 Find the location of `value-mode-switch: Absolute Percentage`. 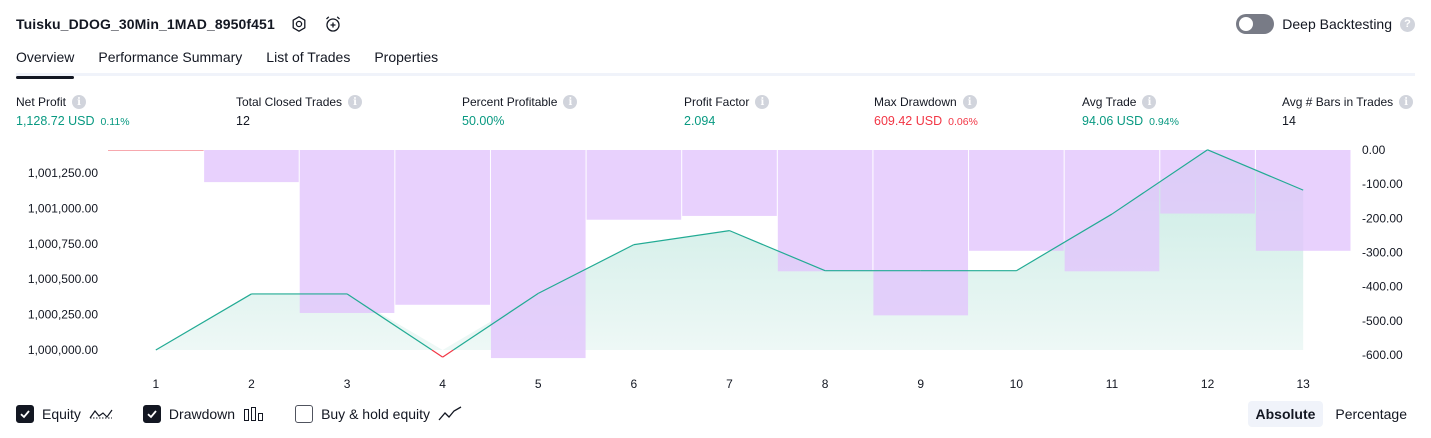

value-mode-switch: Absolute Percentage is located at coordinates (1331, 414).